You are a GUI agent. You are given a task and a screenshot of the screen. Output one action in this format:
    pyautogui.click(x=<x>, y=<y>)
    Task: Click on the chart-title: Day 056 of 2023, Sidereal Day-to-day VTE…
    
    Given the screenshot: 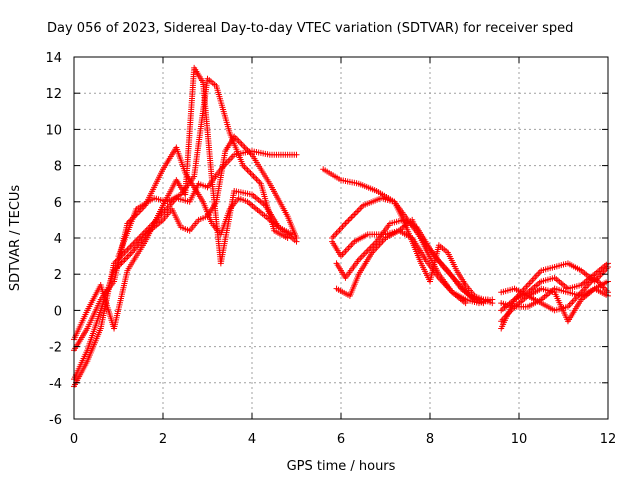 What is the action you would take?
    pyautogui.click(x=310, y=28)
    